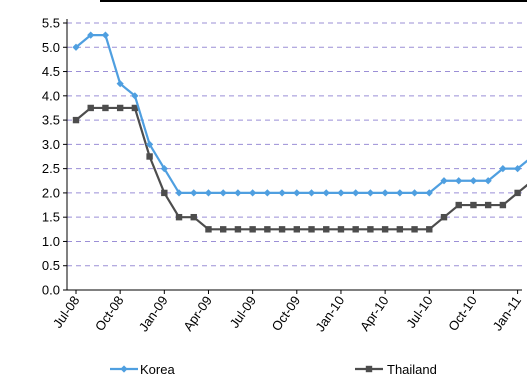 This screenshot has width=527, height=382. Describe the element at coordinates (153, 313) in the screenshot. I see `x-tick-label: Jan-09` at that location.